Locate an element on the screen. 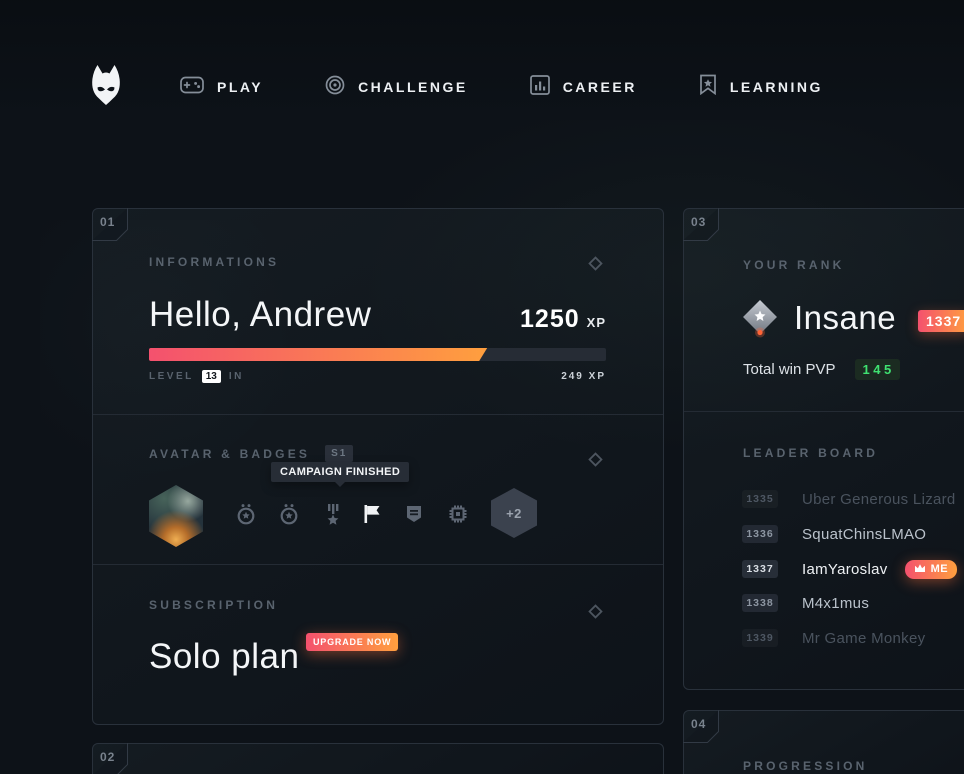 The image size is (964, 774). gamepad-icon is located at coordinates (192, 87).